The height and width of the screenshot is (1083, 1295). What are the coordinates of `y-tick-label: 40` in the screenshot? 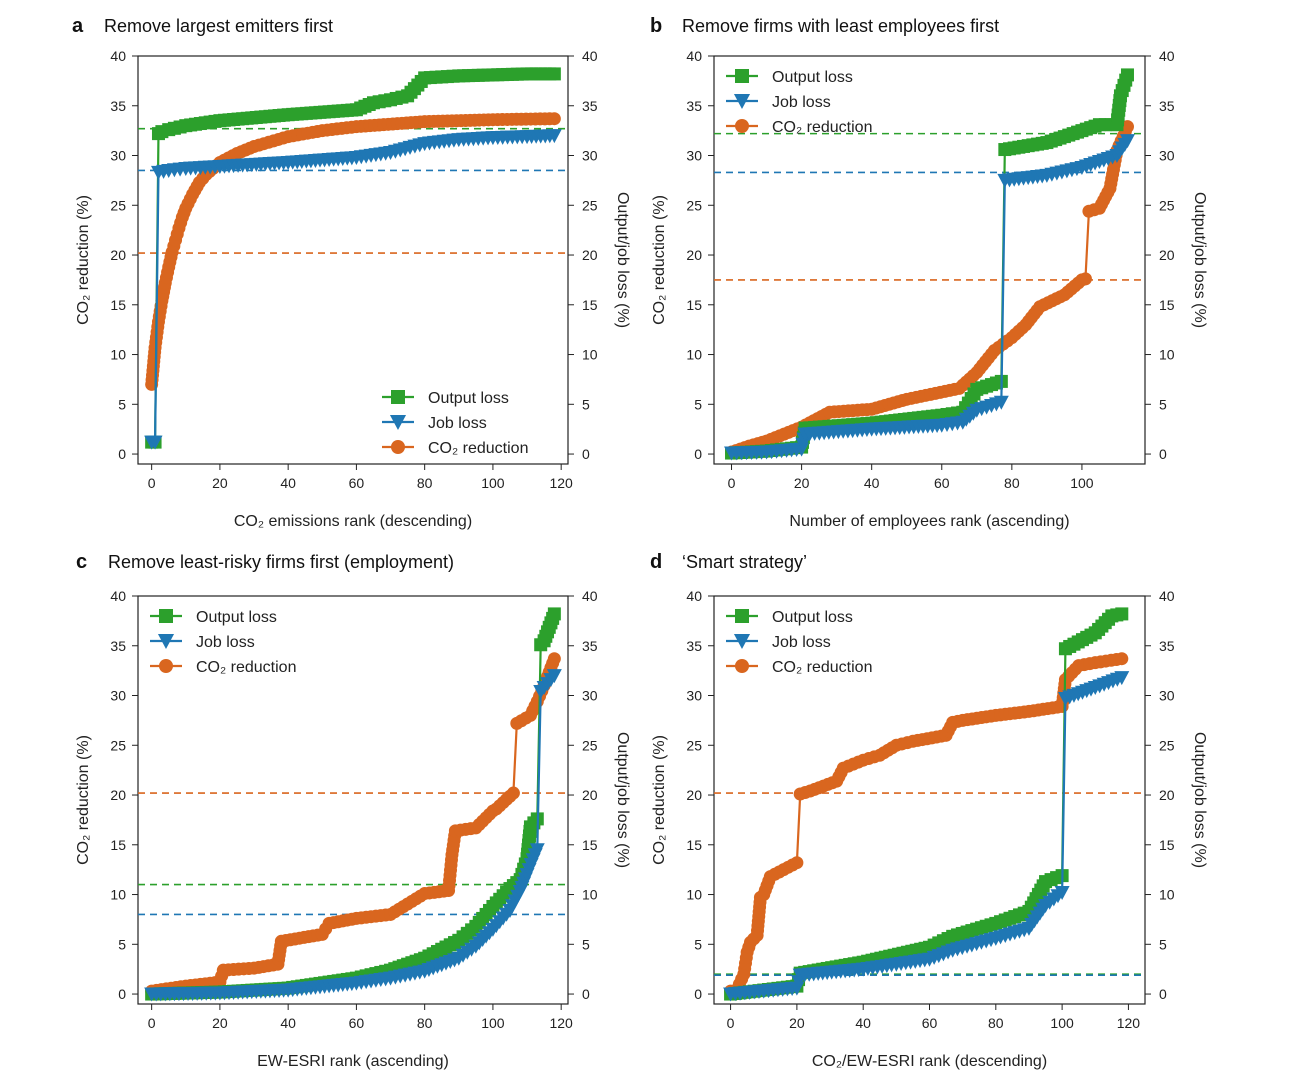 It's located at (694, 56).